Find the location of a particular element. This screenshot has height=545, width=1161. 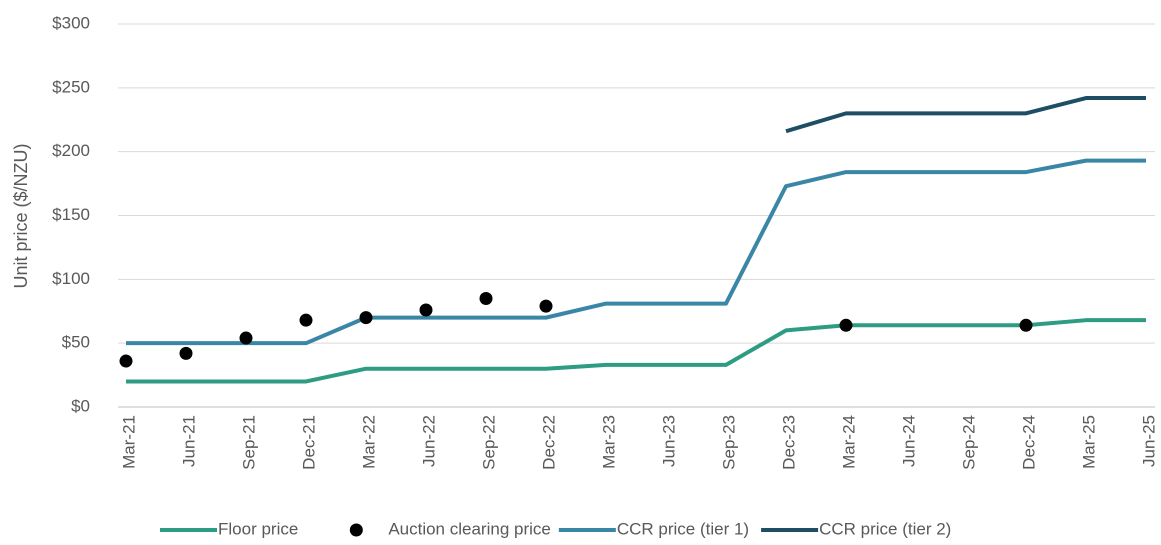

x-tick-label: Mar-24 is located at coordinates (848, 442).